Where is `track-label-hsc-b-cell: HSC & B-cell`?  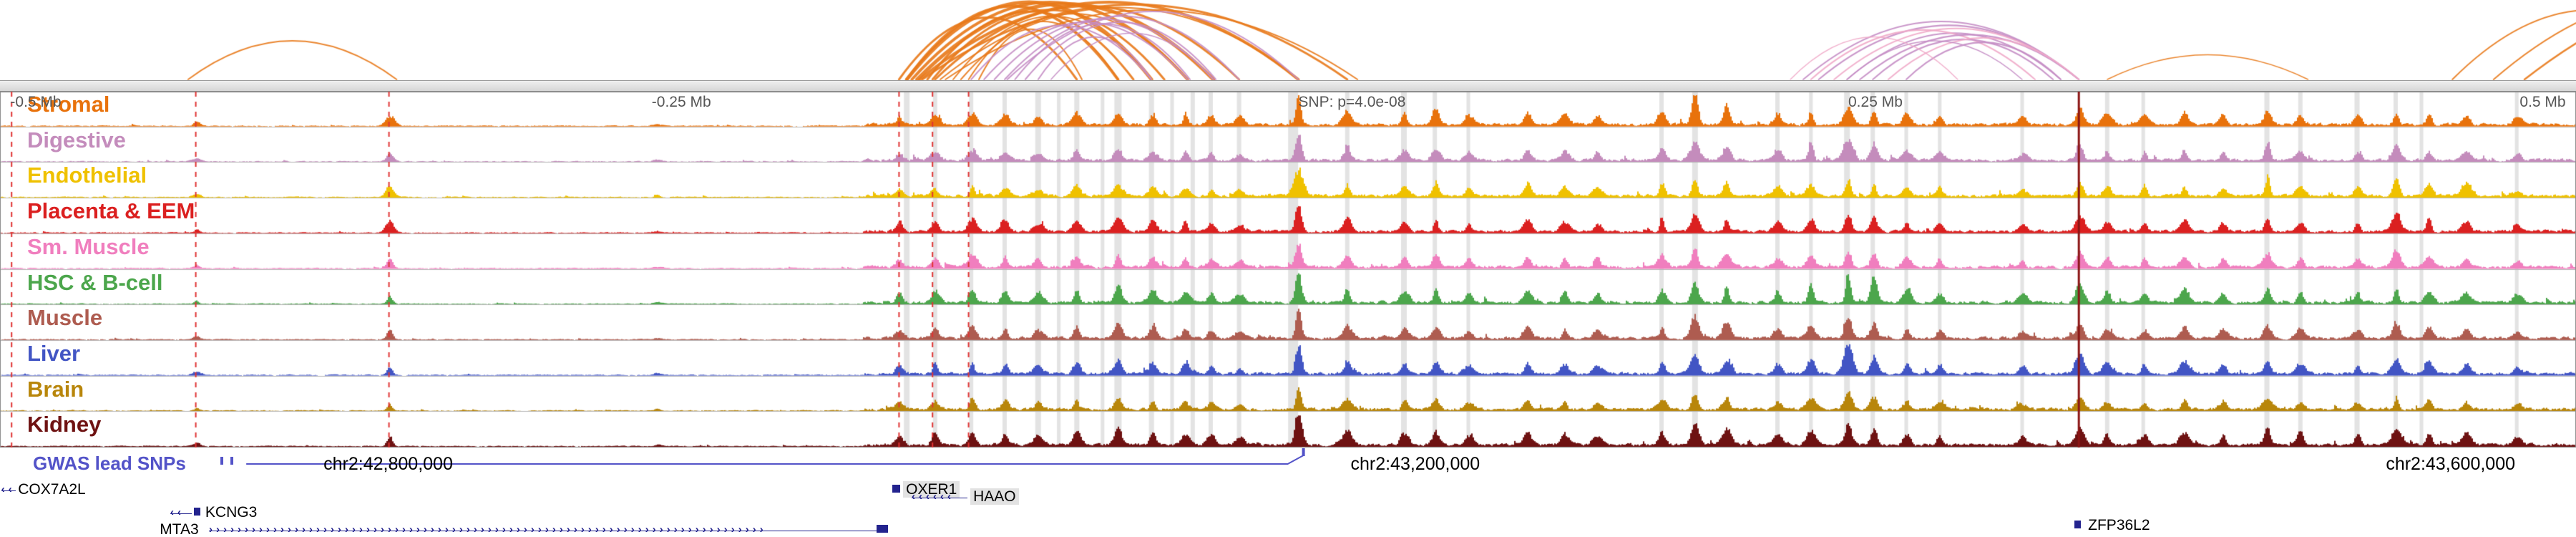
track-label-hsc-b-cell: HSC & B-cell is located at coordinates (95, 282).